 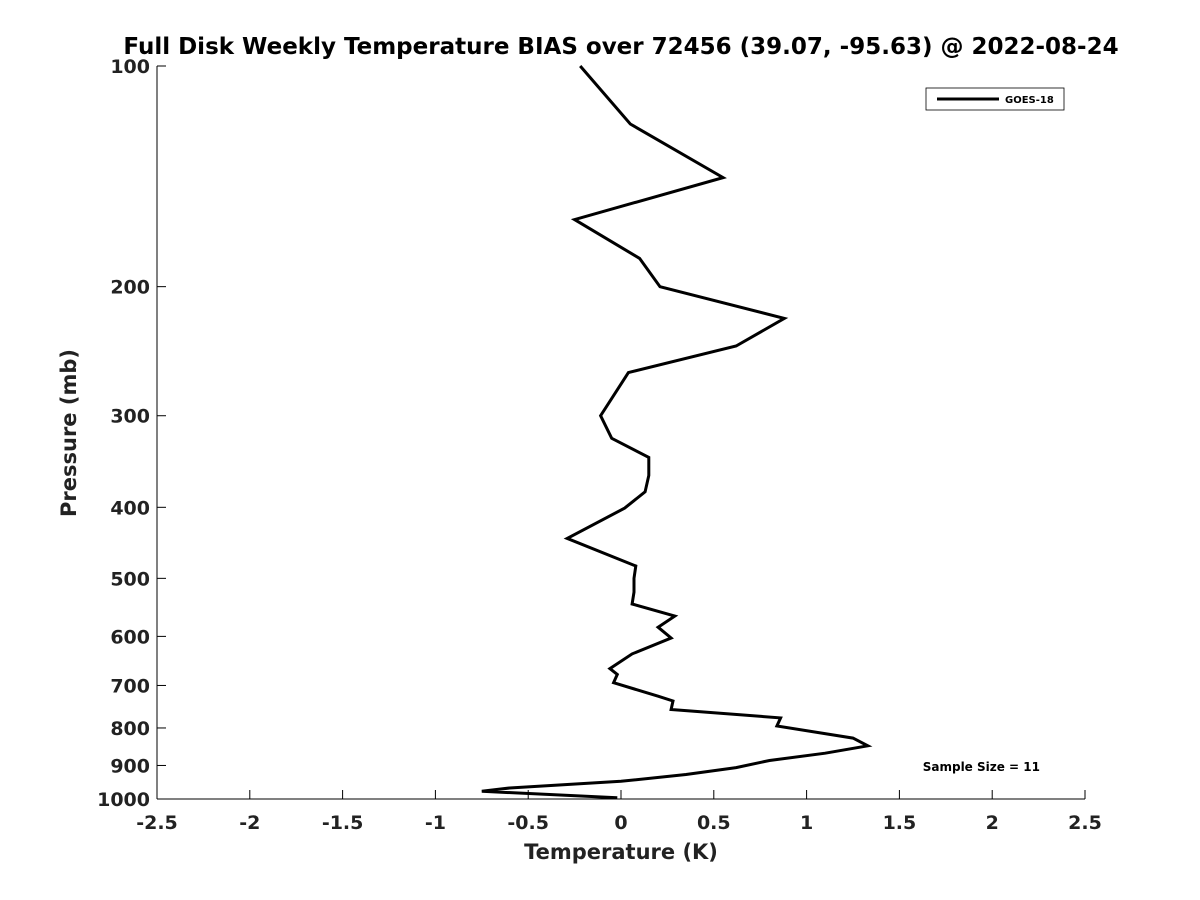 I want to click on x-tick-label: -1, so click(x=435, y=823).